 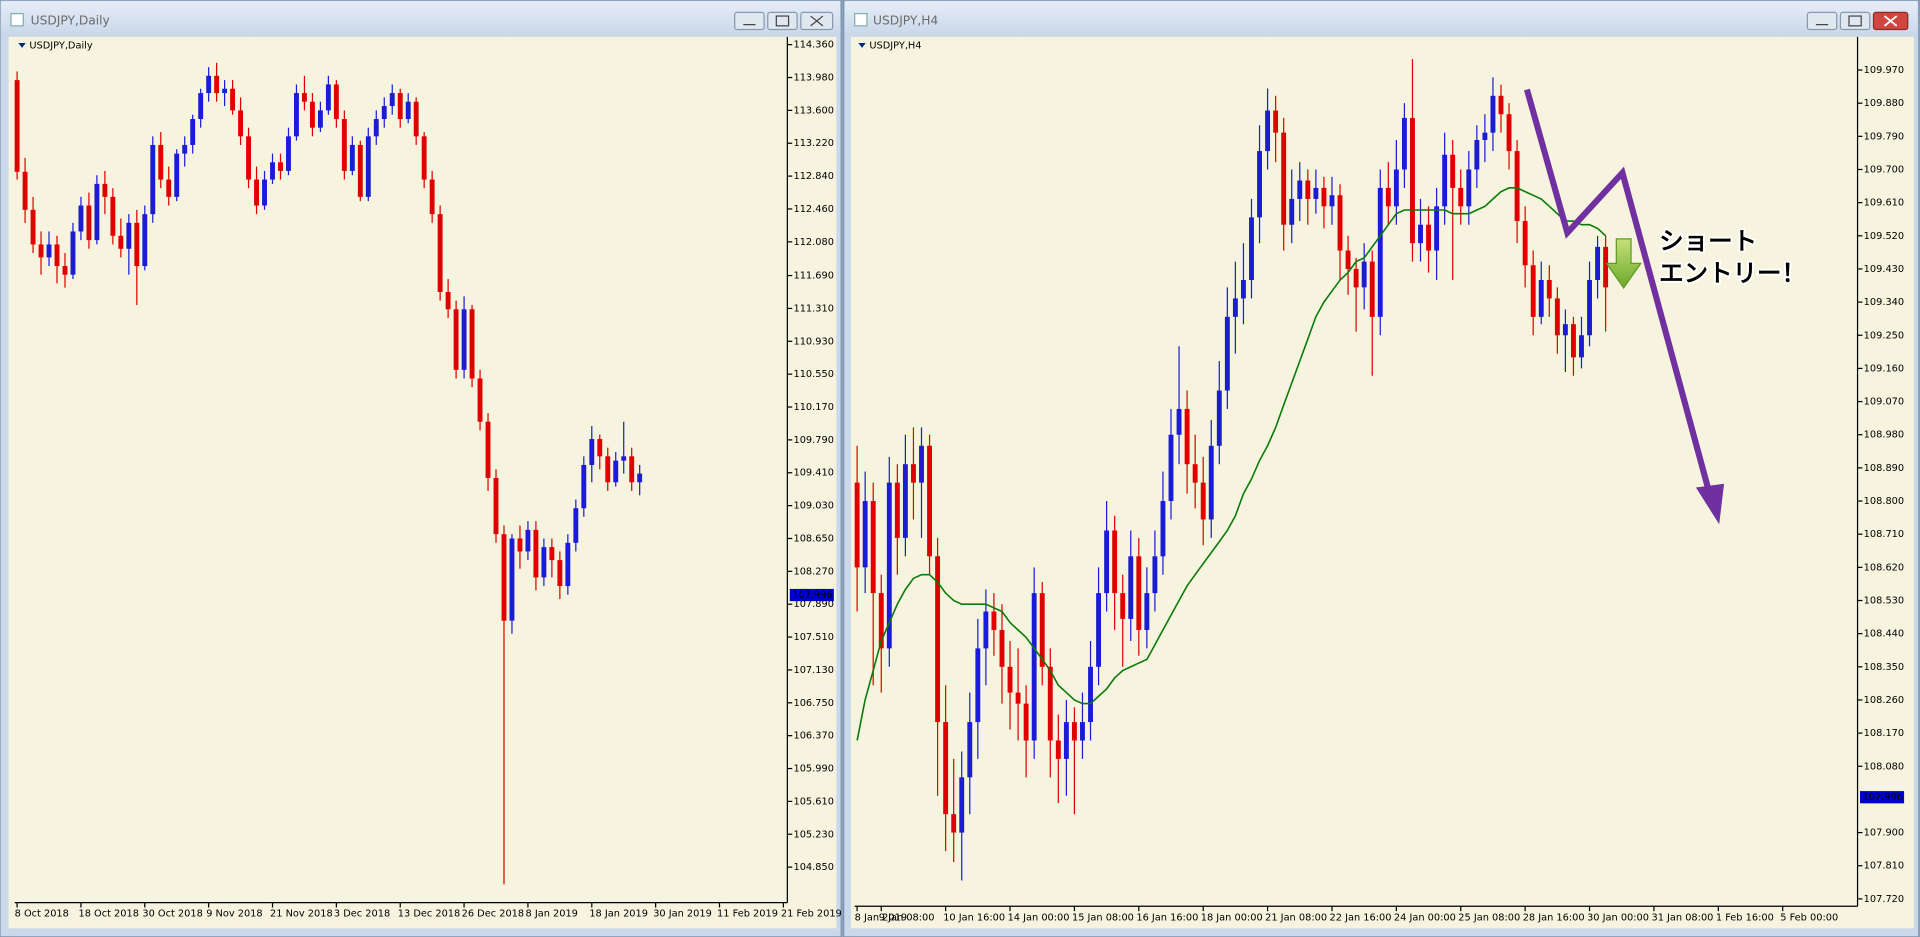 I want to click on y-tick-label: 105.990, so click(x=813, y=769).